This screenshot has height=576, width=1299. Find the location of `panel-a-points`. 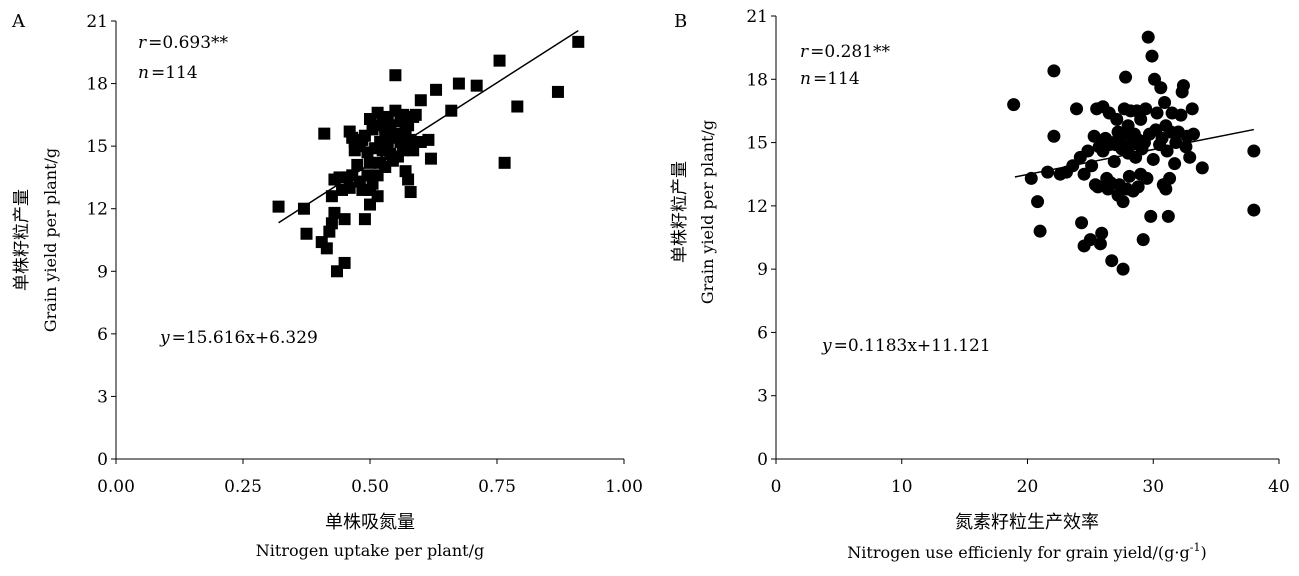

panel-a-points is located at coordinates (428, 156).